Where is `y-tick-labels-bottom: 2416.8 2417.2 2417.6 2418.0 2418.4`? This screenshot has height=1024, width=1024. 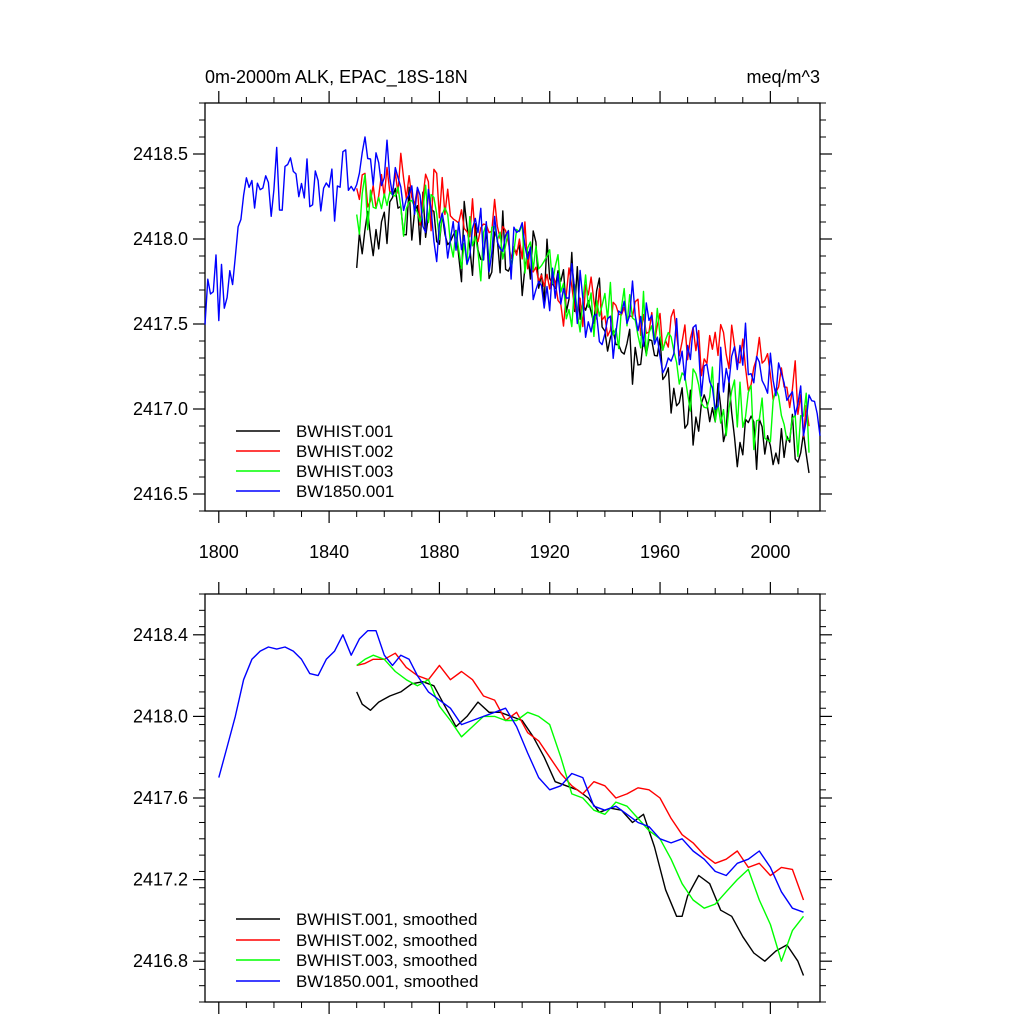 y-tick-labels-bottom: 2416.8 2417.2 2417.6 2418.0 2418.4 is located at coordinates (160, 798).